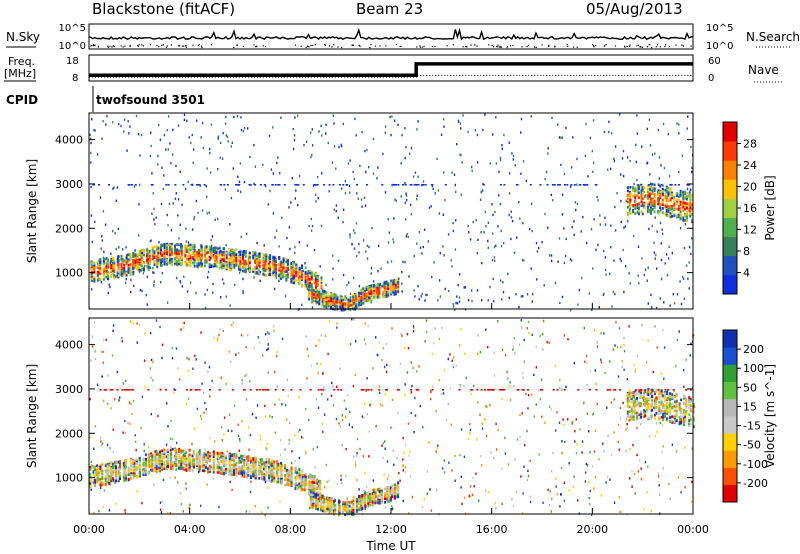 This screenshot has height=554, width=800. What do you see at coordinates (72, 28) in the screenshot?
I see `noise-left-tick-high: 10^5` at bounding box center [72, 28].